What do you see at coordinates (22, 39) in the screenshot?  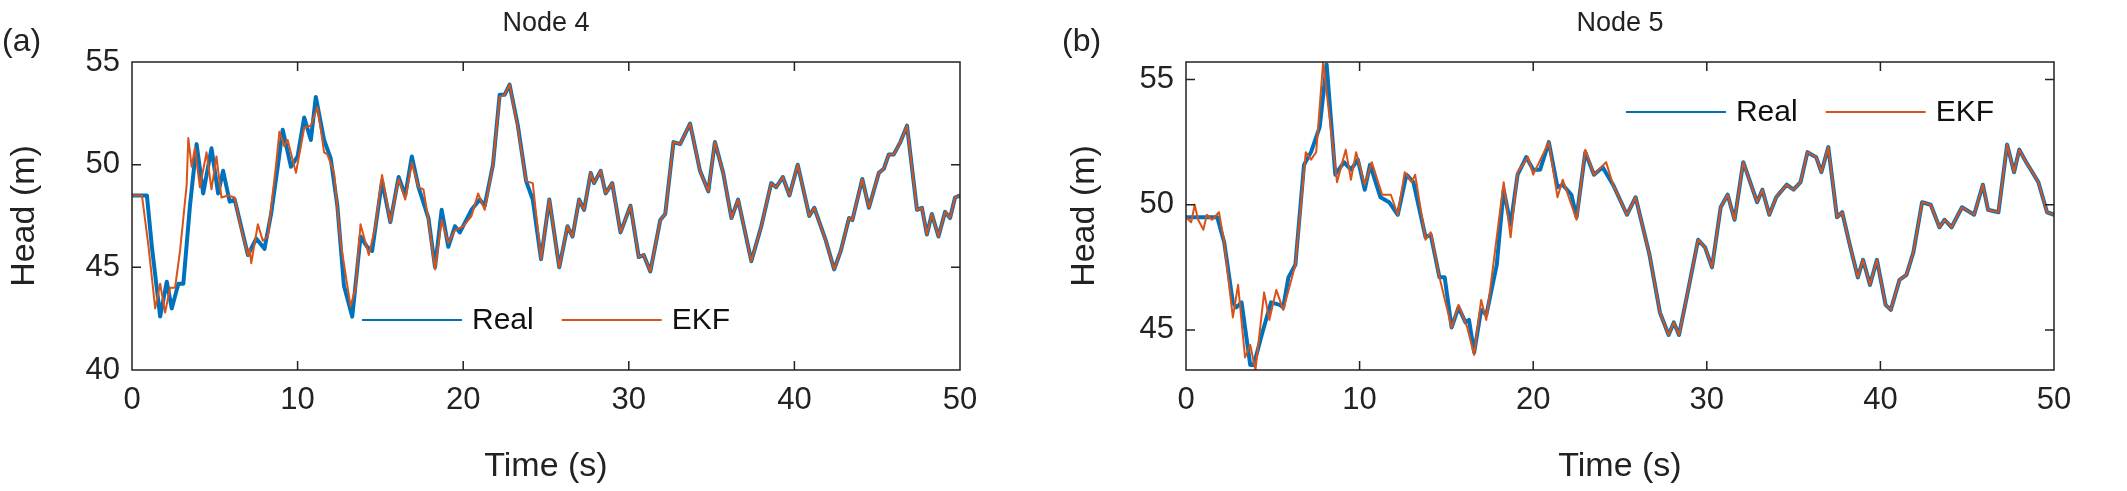 I see `text: (a)` at bounding box center [22, 39].